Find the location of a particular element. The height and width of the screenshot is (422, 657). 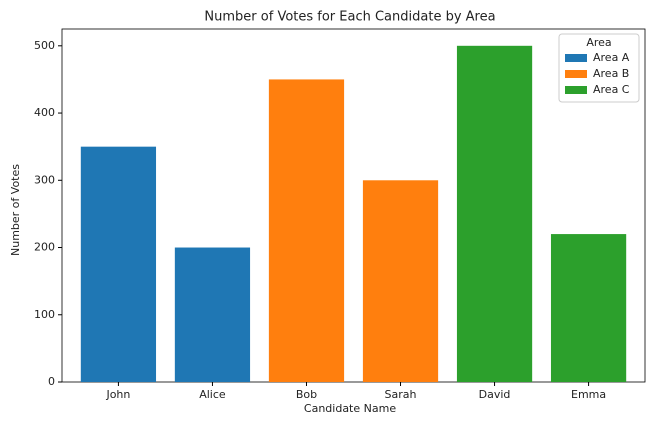

y-axis-label: Number of Votes is located at coordinates (15, 210).